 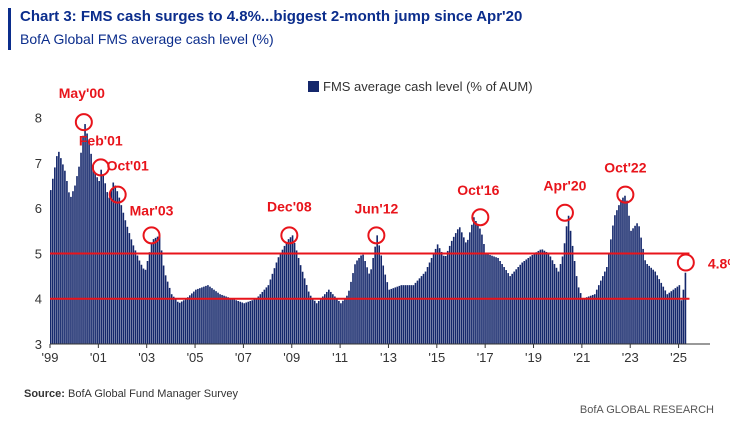 What do you see at coordinates (289, 206) in the screenshot?
I see `annotation-label: Dec'08` at bounding box center [289, 206].